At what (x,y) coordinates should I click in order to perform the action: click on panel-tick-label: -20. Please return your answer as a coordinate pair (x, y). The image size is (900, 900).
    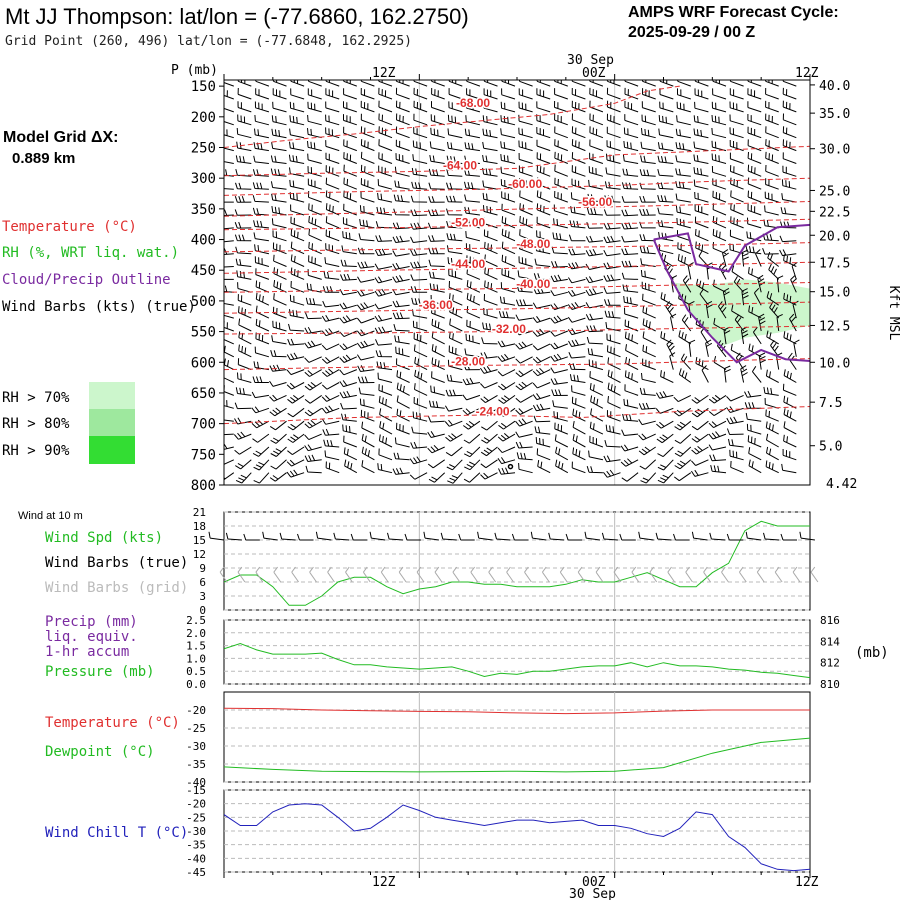
    Looking at the image, I should click on (196, 804).